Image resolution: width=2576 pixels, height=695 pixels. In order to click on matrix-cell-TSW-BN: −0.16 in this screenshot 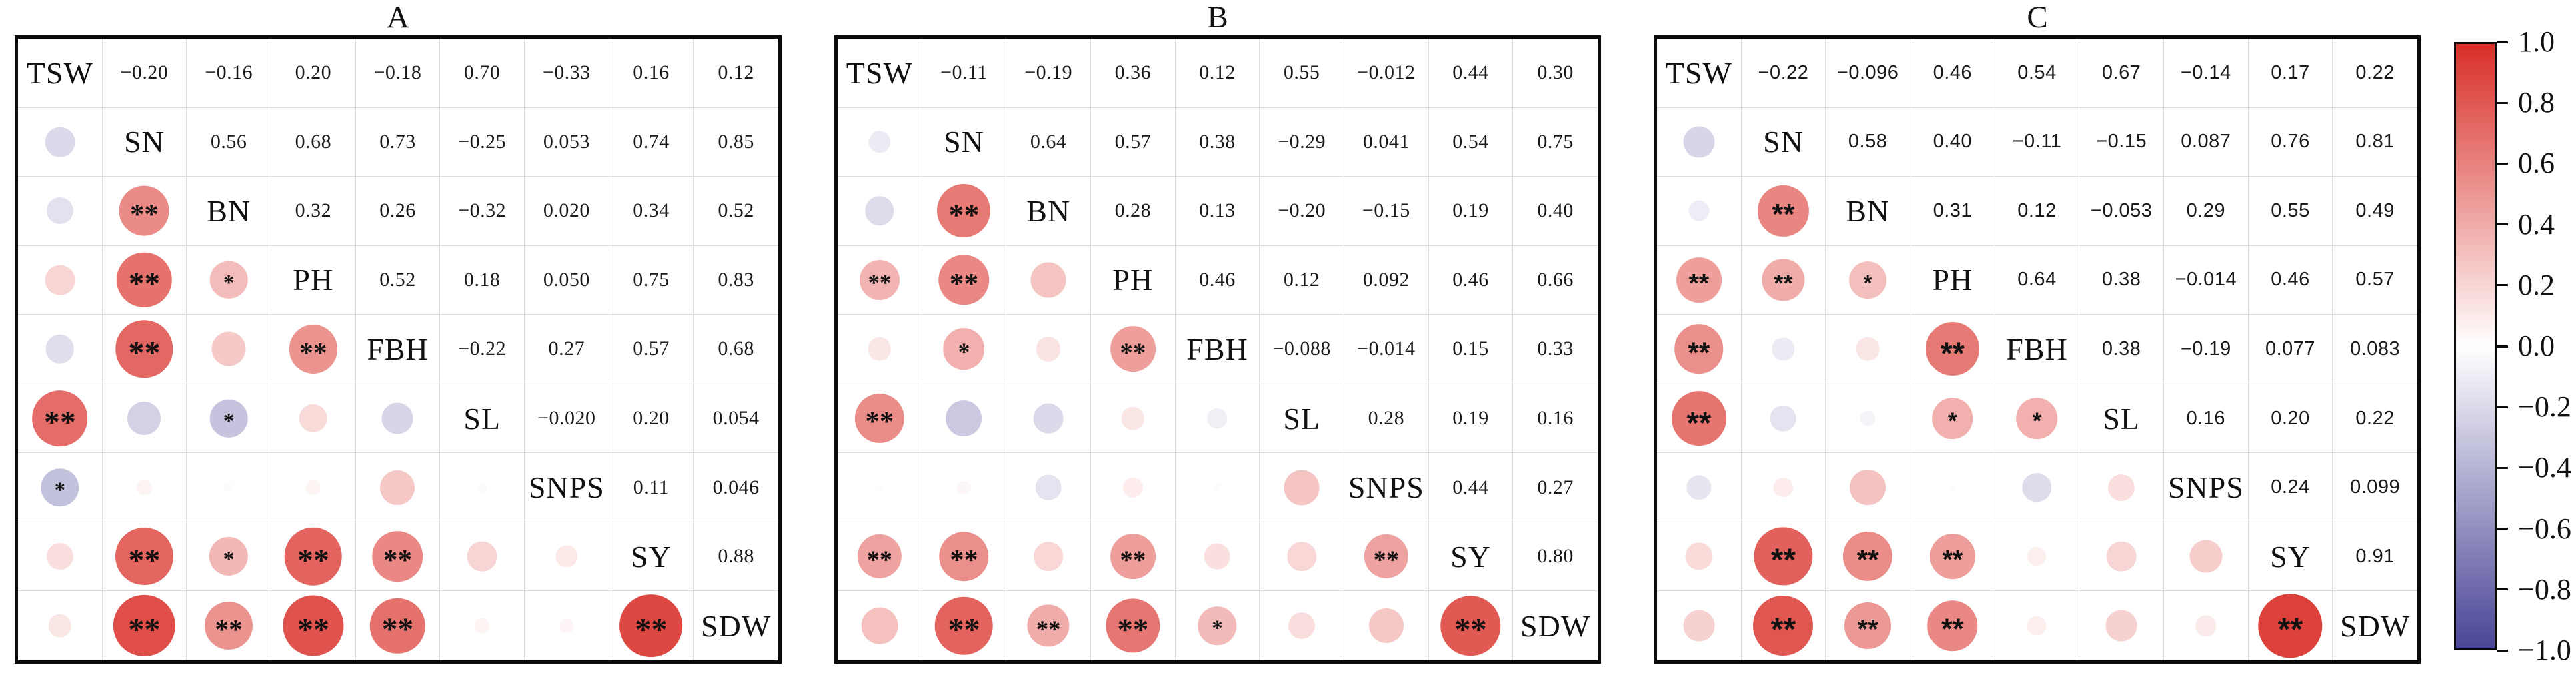, I will do `click(229, 73)`.